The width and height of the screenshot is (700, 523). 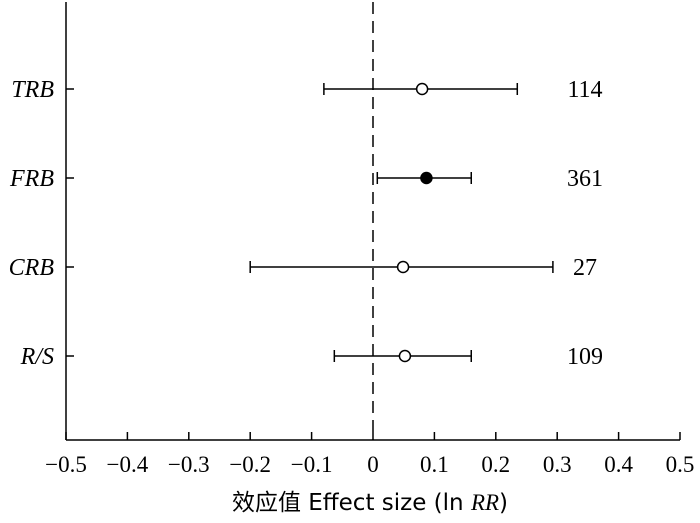 I want to click on x-axis-ticks: −0.5 −0.4 −0.3 −0.2 −0.1 0 0.1 0.2 0.3 0.4 0.5, so click(x=369, y=454).